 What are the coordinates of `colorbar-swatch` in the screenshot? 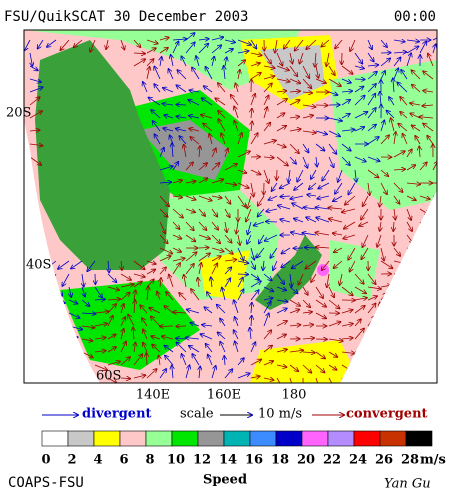 It's located at (393, 438).